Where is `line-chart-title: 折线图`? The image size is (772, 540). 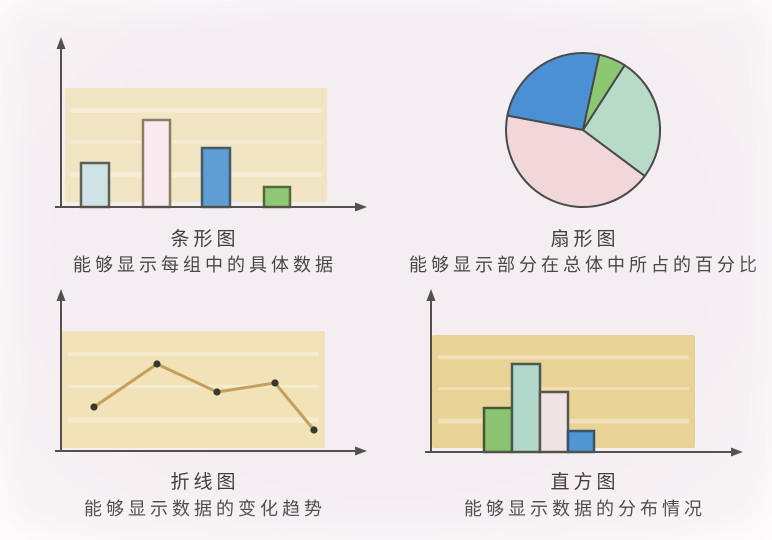 line-chart-title: 折线图 is located at coordinates (205, 482).